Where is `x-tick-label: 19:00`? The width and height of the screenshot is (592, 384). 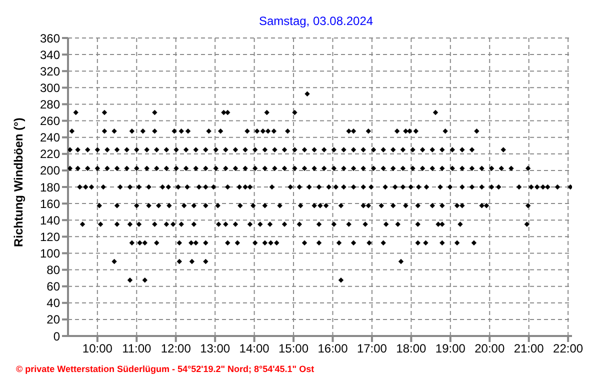 x-tick-label: 19:00 is located at coordinates (450, 349).